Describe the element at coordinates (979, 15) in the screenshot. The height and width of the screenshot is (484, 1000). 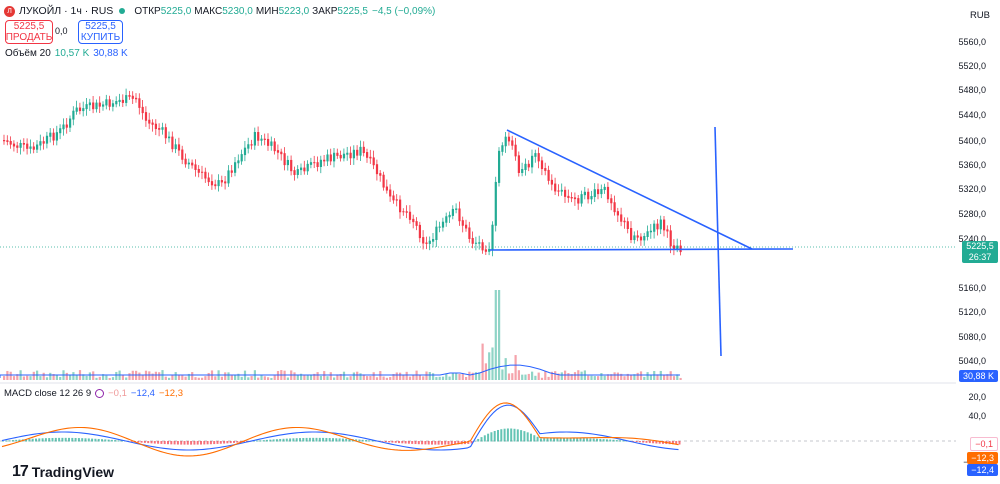
I see `currency-selector: RUB` at that location.